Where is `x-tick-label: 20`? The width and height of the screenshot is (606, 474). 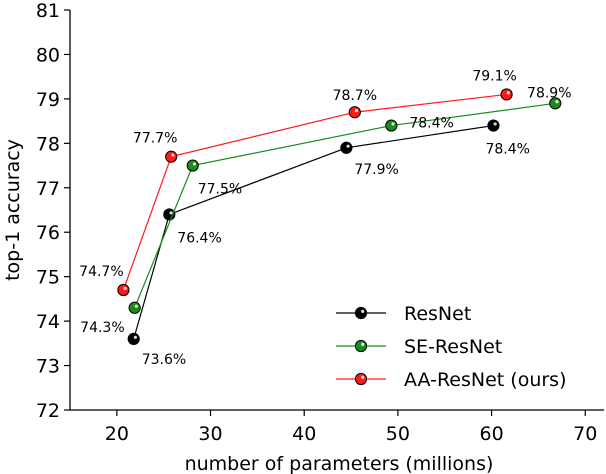 x-tick-label: 20 is located at coordinates (117, 434).